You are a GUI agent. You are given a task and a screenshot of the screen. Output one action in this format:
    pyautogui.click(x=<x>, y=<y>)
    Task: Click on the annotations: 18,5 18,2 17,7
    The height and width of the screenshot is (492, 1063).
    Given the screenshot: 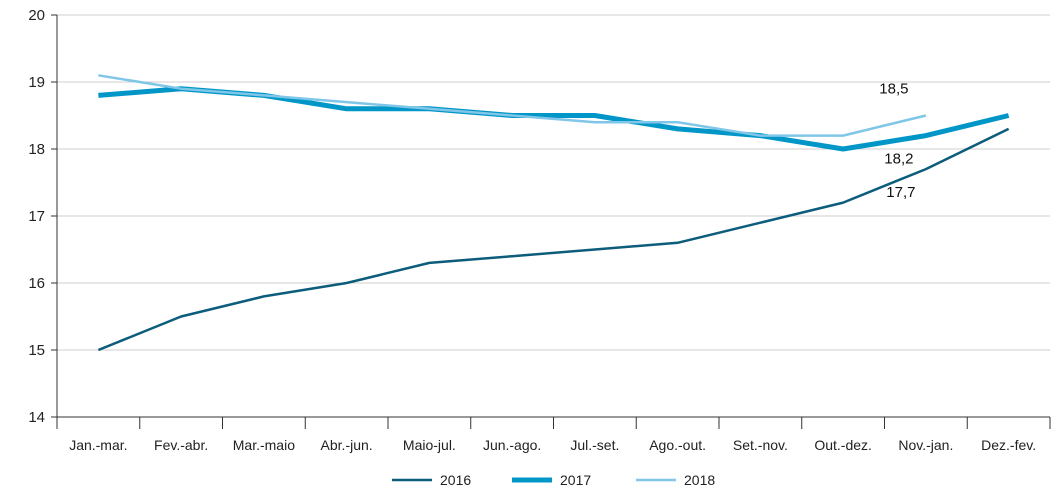 What is the action you would take?
    pyautogui.click(x=897, y=141)
    